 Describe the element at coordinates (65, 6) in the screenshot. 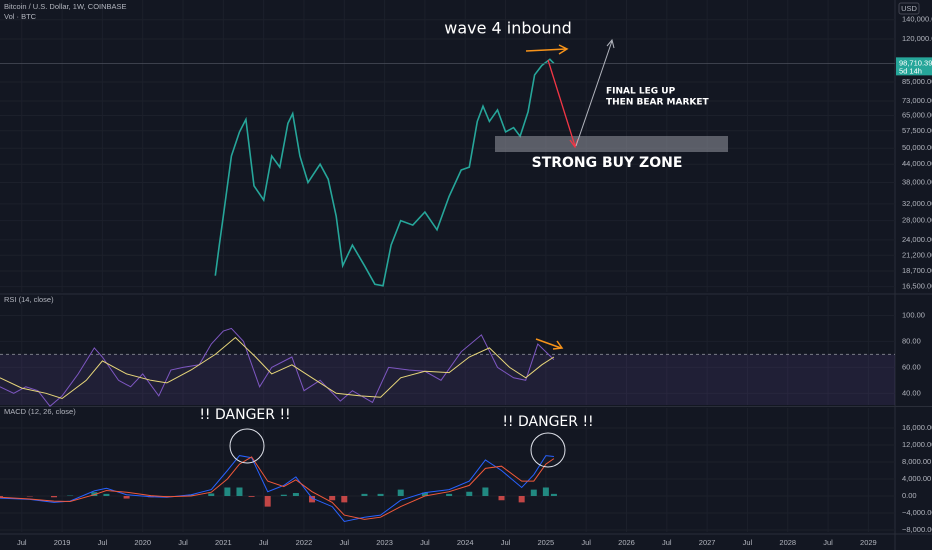

I see `symbol-title: Bitcoin / U.S. Dollar, 1W, COINBASE` at that location.